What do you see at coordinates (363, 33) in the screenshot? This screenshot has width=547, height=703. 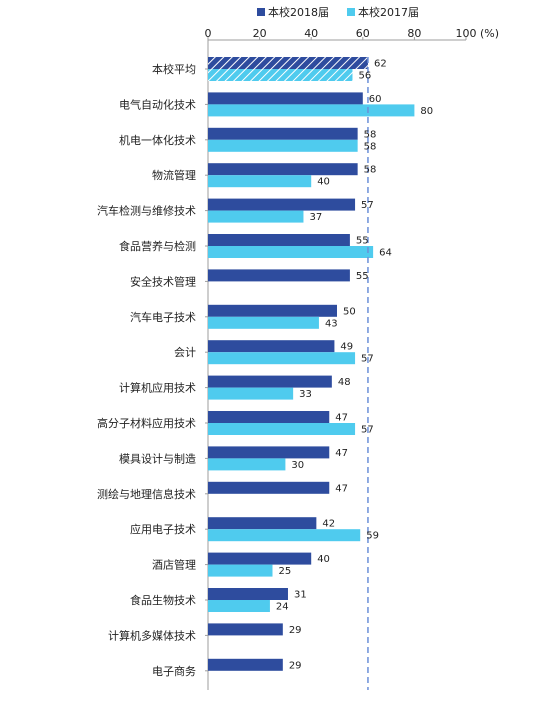 I see `x-tick-label-60: 60` at bounding box center [363, 33].